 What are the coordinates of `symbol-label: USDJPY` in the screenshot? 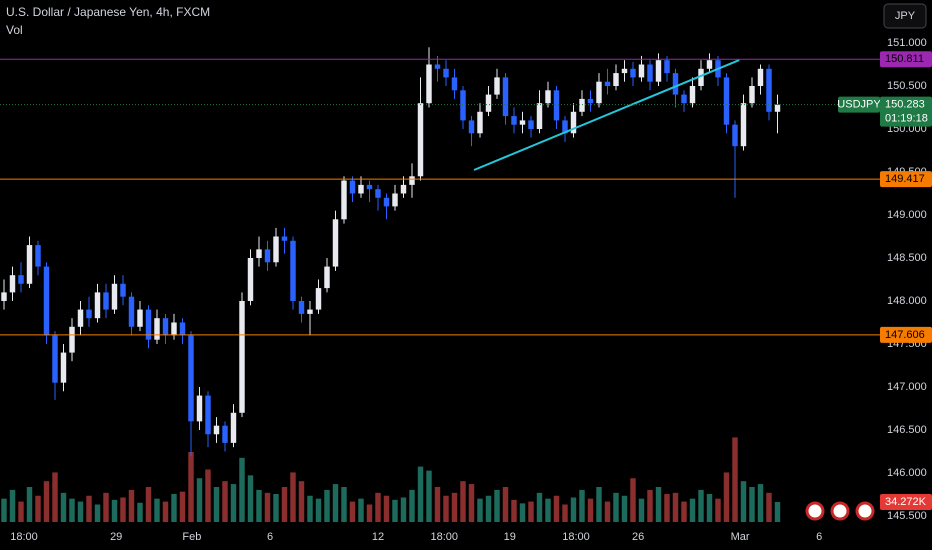 It's located at (859, 105).